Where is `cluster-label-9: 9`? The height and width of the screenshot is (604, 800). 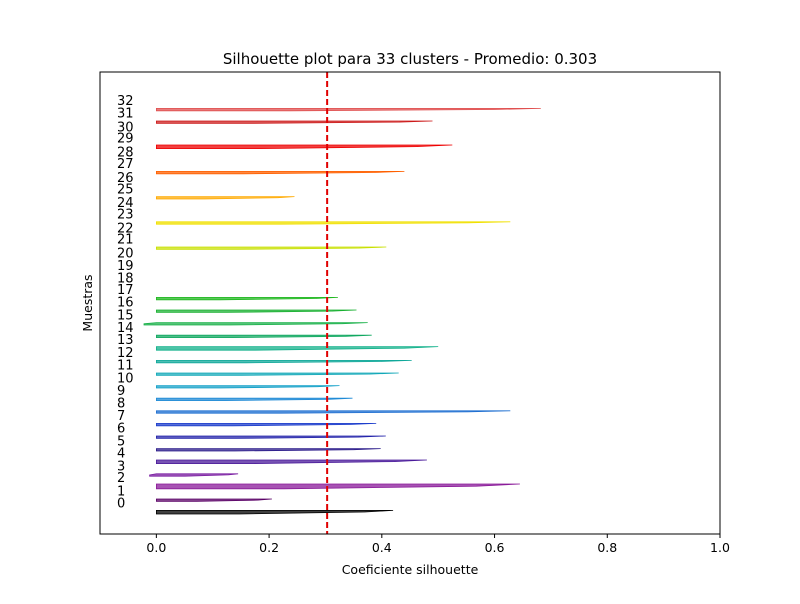
cluster-label-9: 9 is located at coordinates (121, 391).